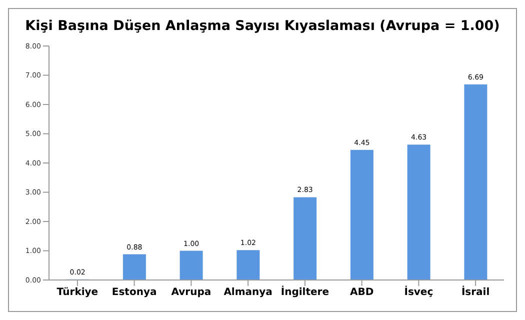 This screenshot has width=525, height=320. I want to click on x-tick-label: İsrail, so click(475, 291).